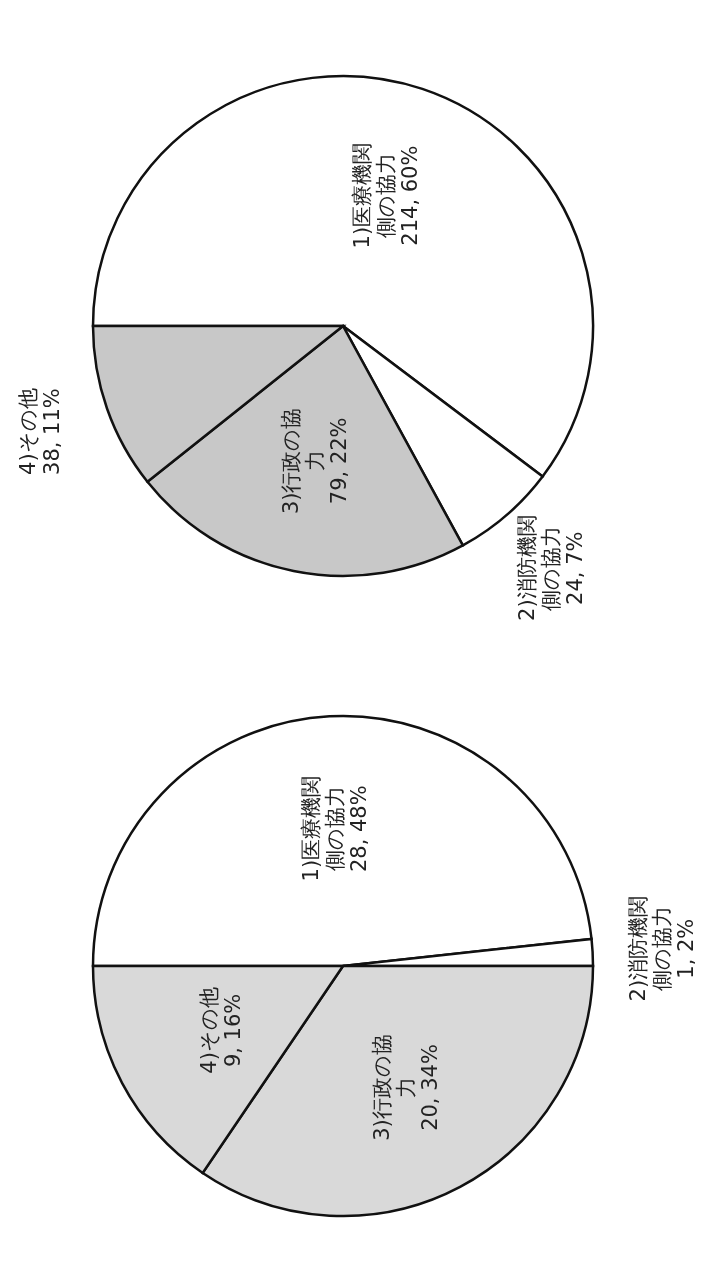  What do you see at coordinates (51, 431) in the screenshot?
I see `data-label: 38, 11%` at bounding box center [51, 431].